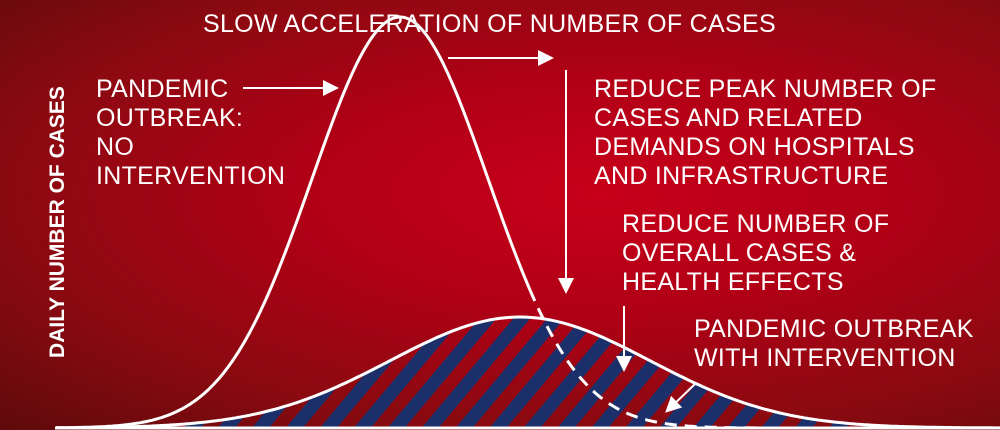  Describe the element at coordinates (489, 24) in the screenshot. I see `title-label: SLOW ACCELERATION OF NUMBER OF CASES` at that location.